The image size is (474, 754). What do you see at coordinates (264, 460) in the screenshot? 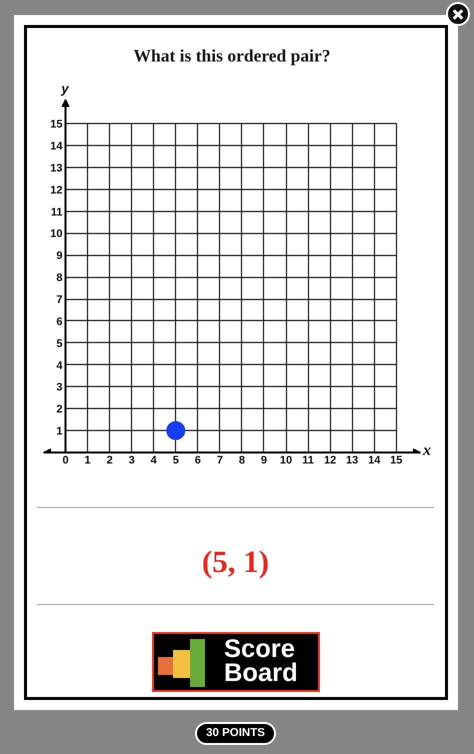
I see `x-tick-label: 9` at bounding box center [264, 460].